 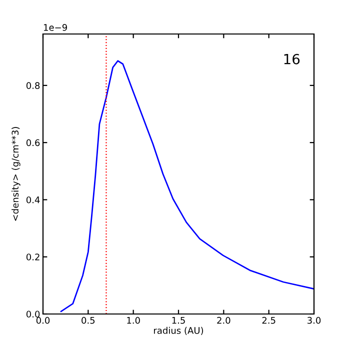 What do you see at coordinates (88, 320) in the screenshot?
I see `x-tick-label: 0.5` at bounding box center [88, 320].